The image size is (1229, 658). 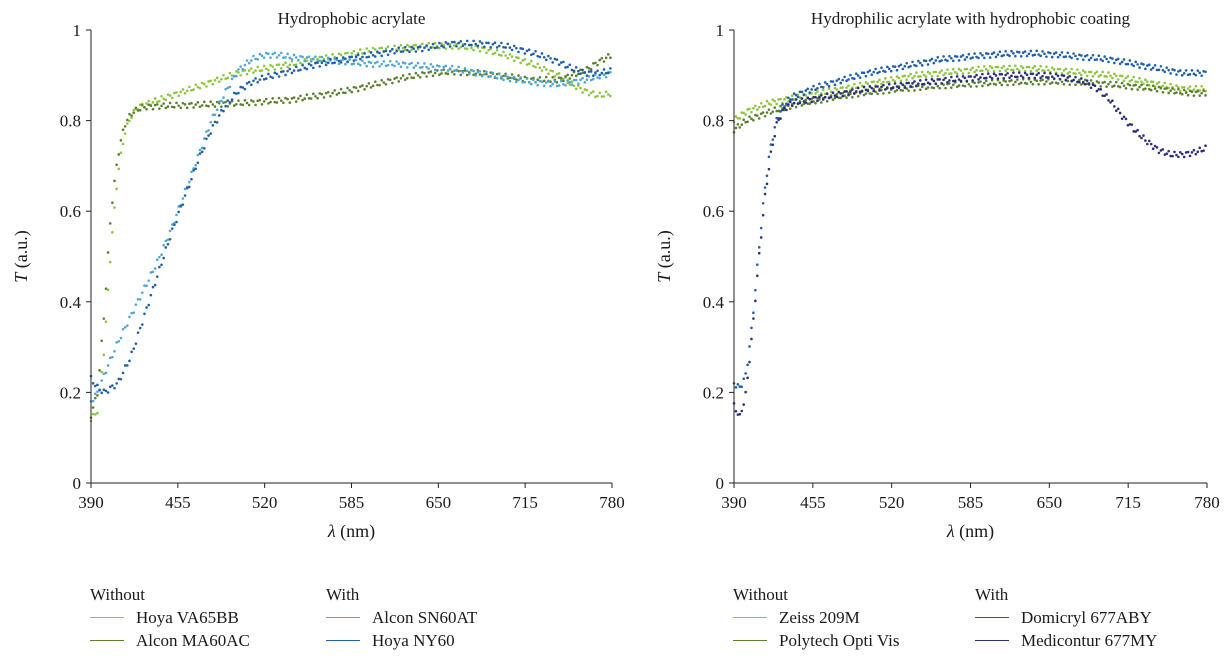 I want to click on legend-group-without: Without Hoya VA65BB Alcon MA60AC, so click(x=170, y=617).